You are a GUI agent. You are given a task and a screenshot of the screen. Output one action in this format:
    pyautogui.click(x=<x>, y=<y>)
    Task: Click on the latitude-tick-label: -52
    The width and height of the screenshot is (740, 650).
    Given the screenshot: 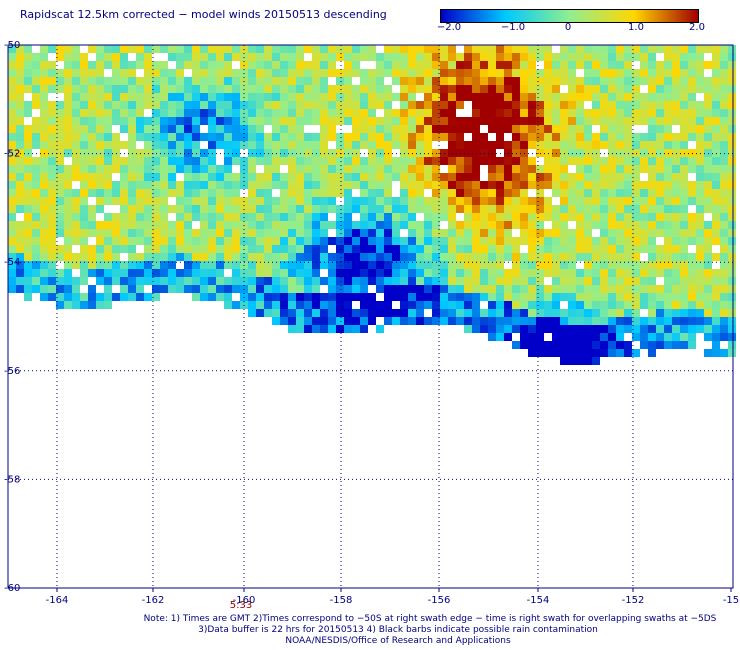 What is the action you would take?
    pyautogui.click(x=12, y=154)
    